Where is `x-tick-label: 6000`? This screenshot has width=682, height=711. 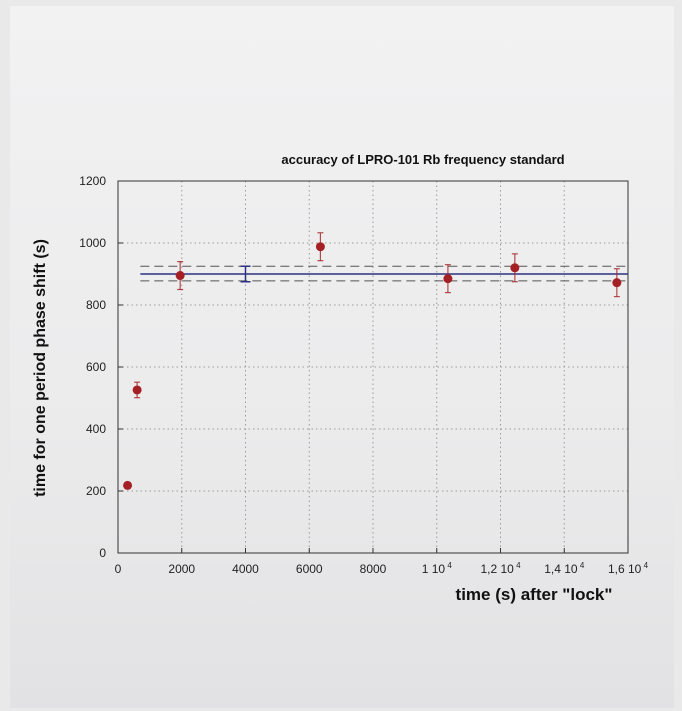
x-tick-label: 6000 is located at coordinates (309, 569).